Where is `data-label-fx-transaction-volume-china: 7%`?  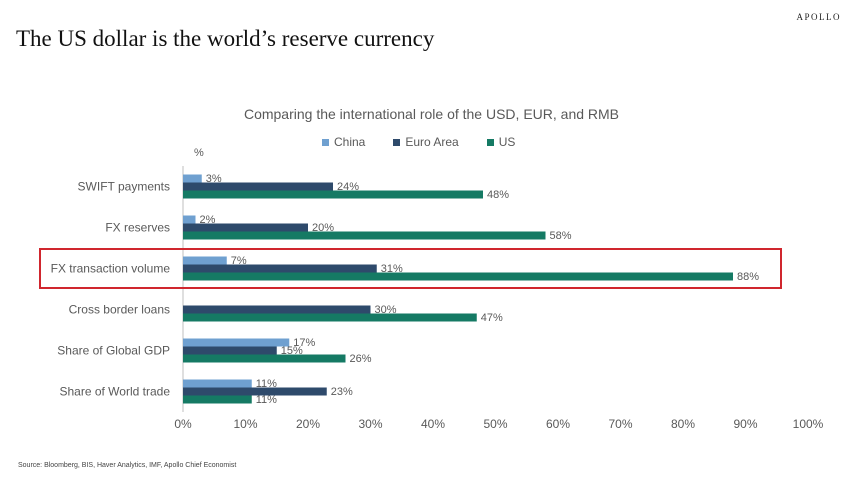
data-label-fx-transaction-volume-china: 7% is located at coordinates (239, 261).